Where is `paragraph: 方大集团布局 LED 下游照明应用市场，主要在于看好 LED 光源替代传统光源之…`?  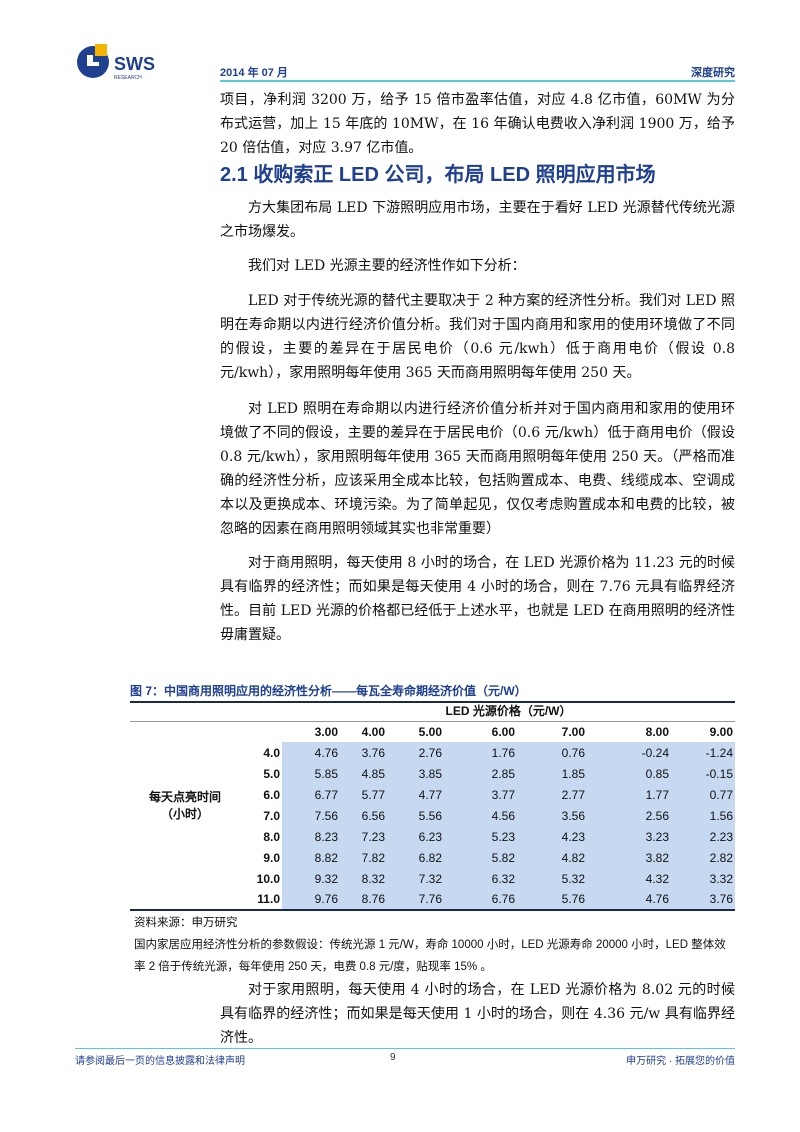 paragraph: 方大集团布局 LED 下游照明应用市场，主要在于看好 LED 光源替代传统光源之… is located at coordinates (477, 220).